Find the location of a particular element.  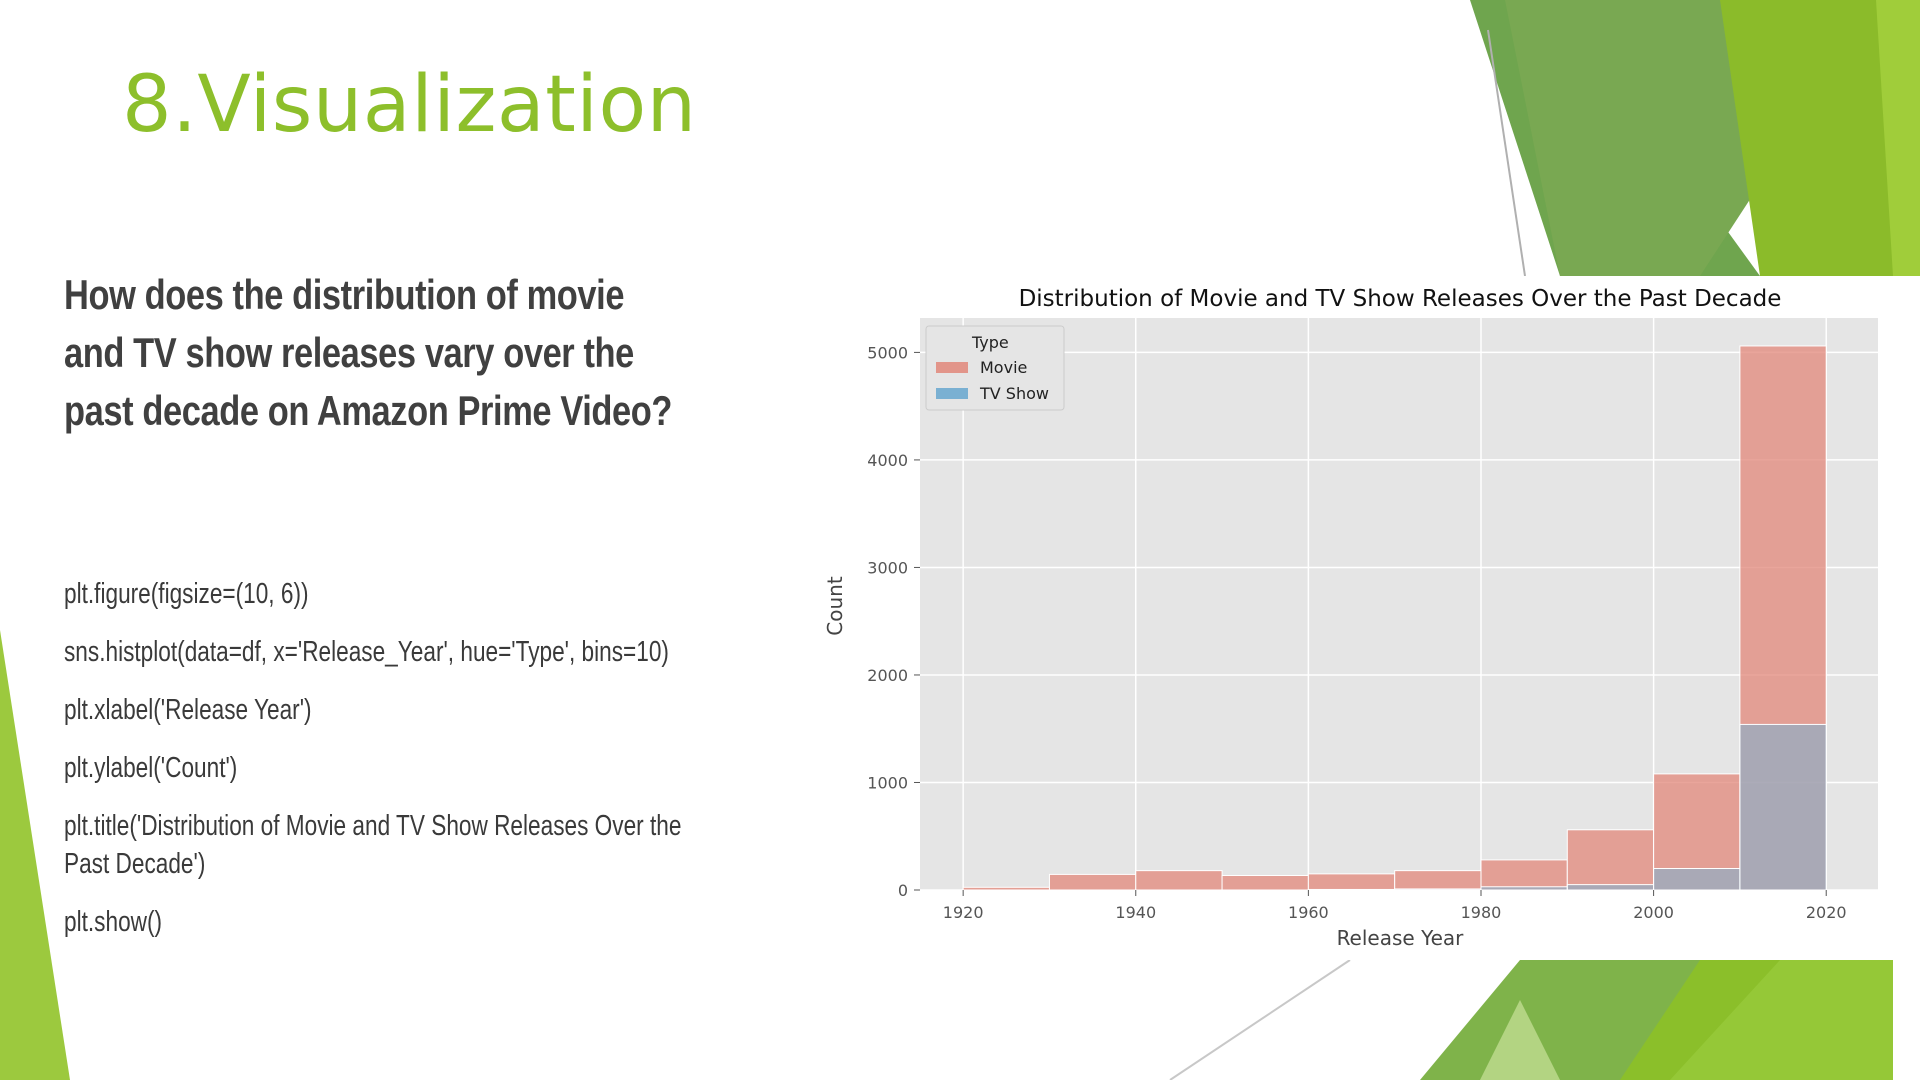

legend-label-tv-show: TV Show is located at coordinates (1014, 393).